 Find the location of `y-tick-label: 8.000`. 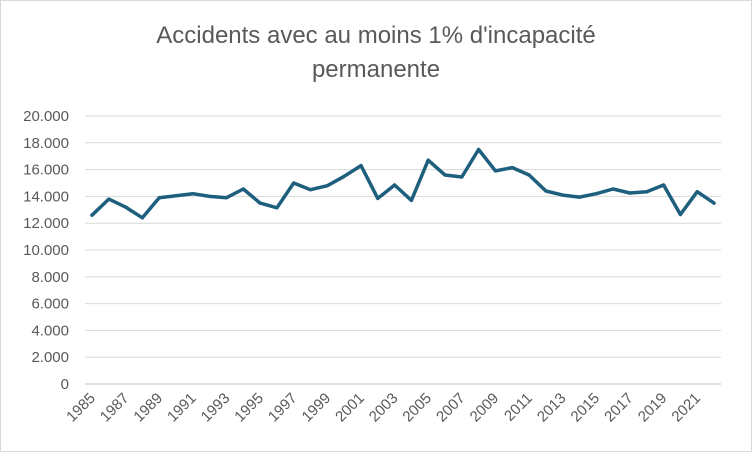

y-tick-label: 8.000 is located at coordinates (50, 277).